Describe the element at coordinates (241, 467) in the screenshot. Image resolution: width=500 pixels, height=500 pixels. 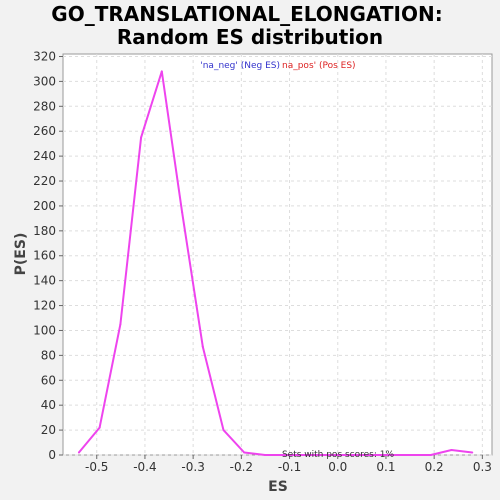
I see `x-tick-label: -0.2` at that location.